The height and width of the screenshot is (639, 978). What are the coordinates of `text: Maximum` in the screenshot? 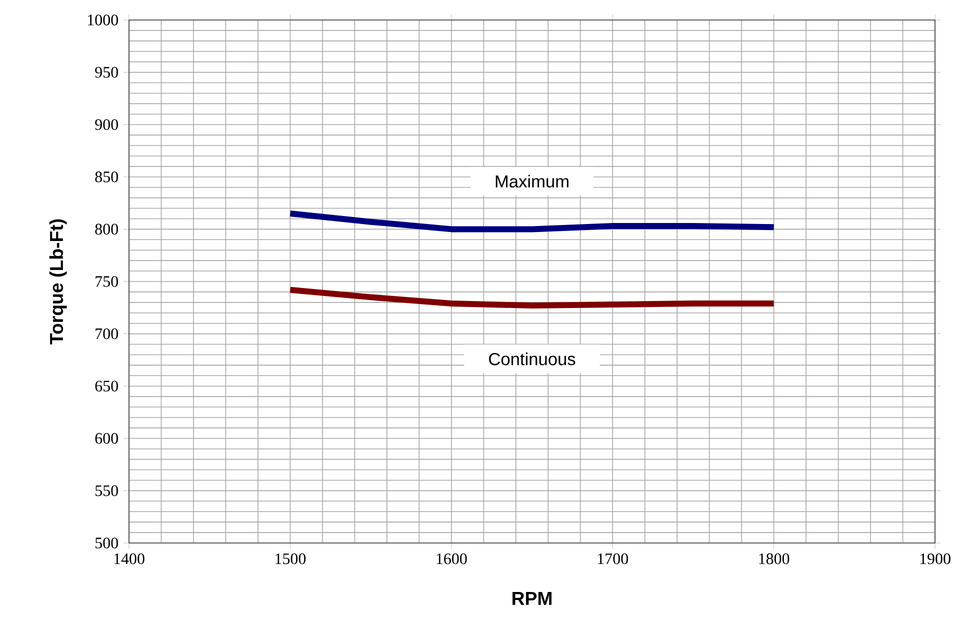 It's located at (532, 181).